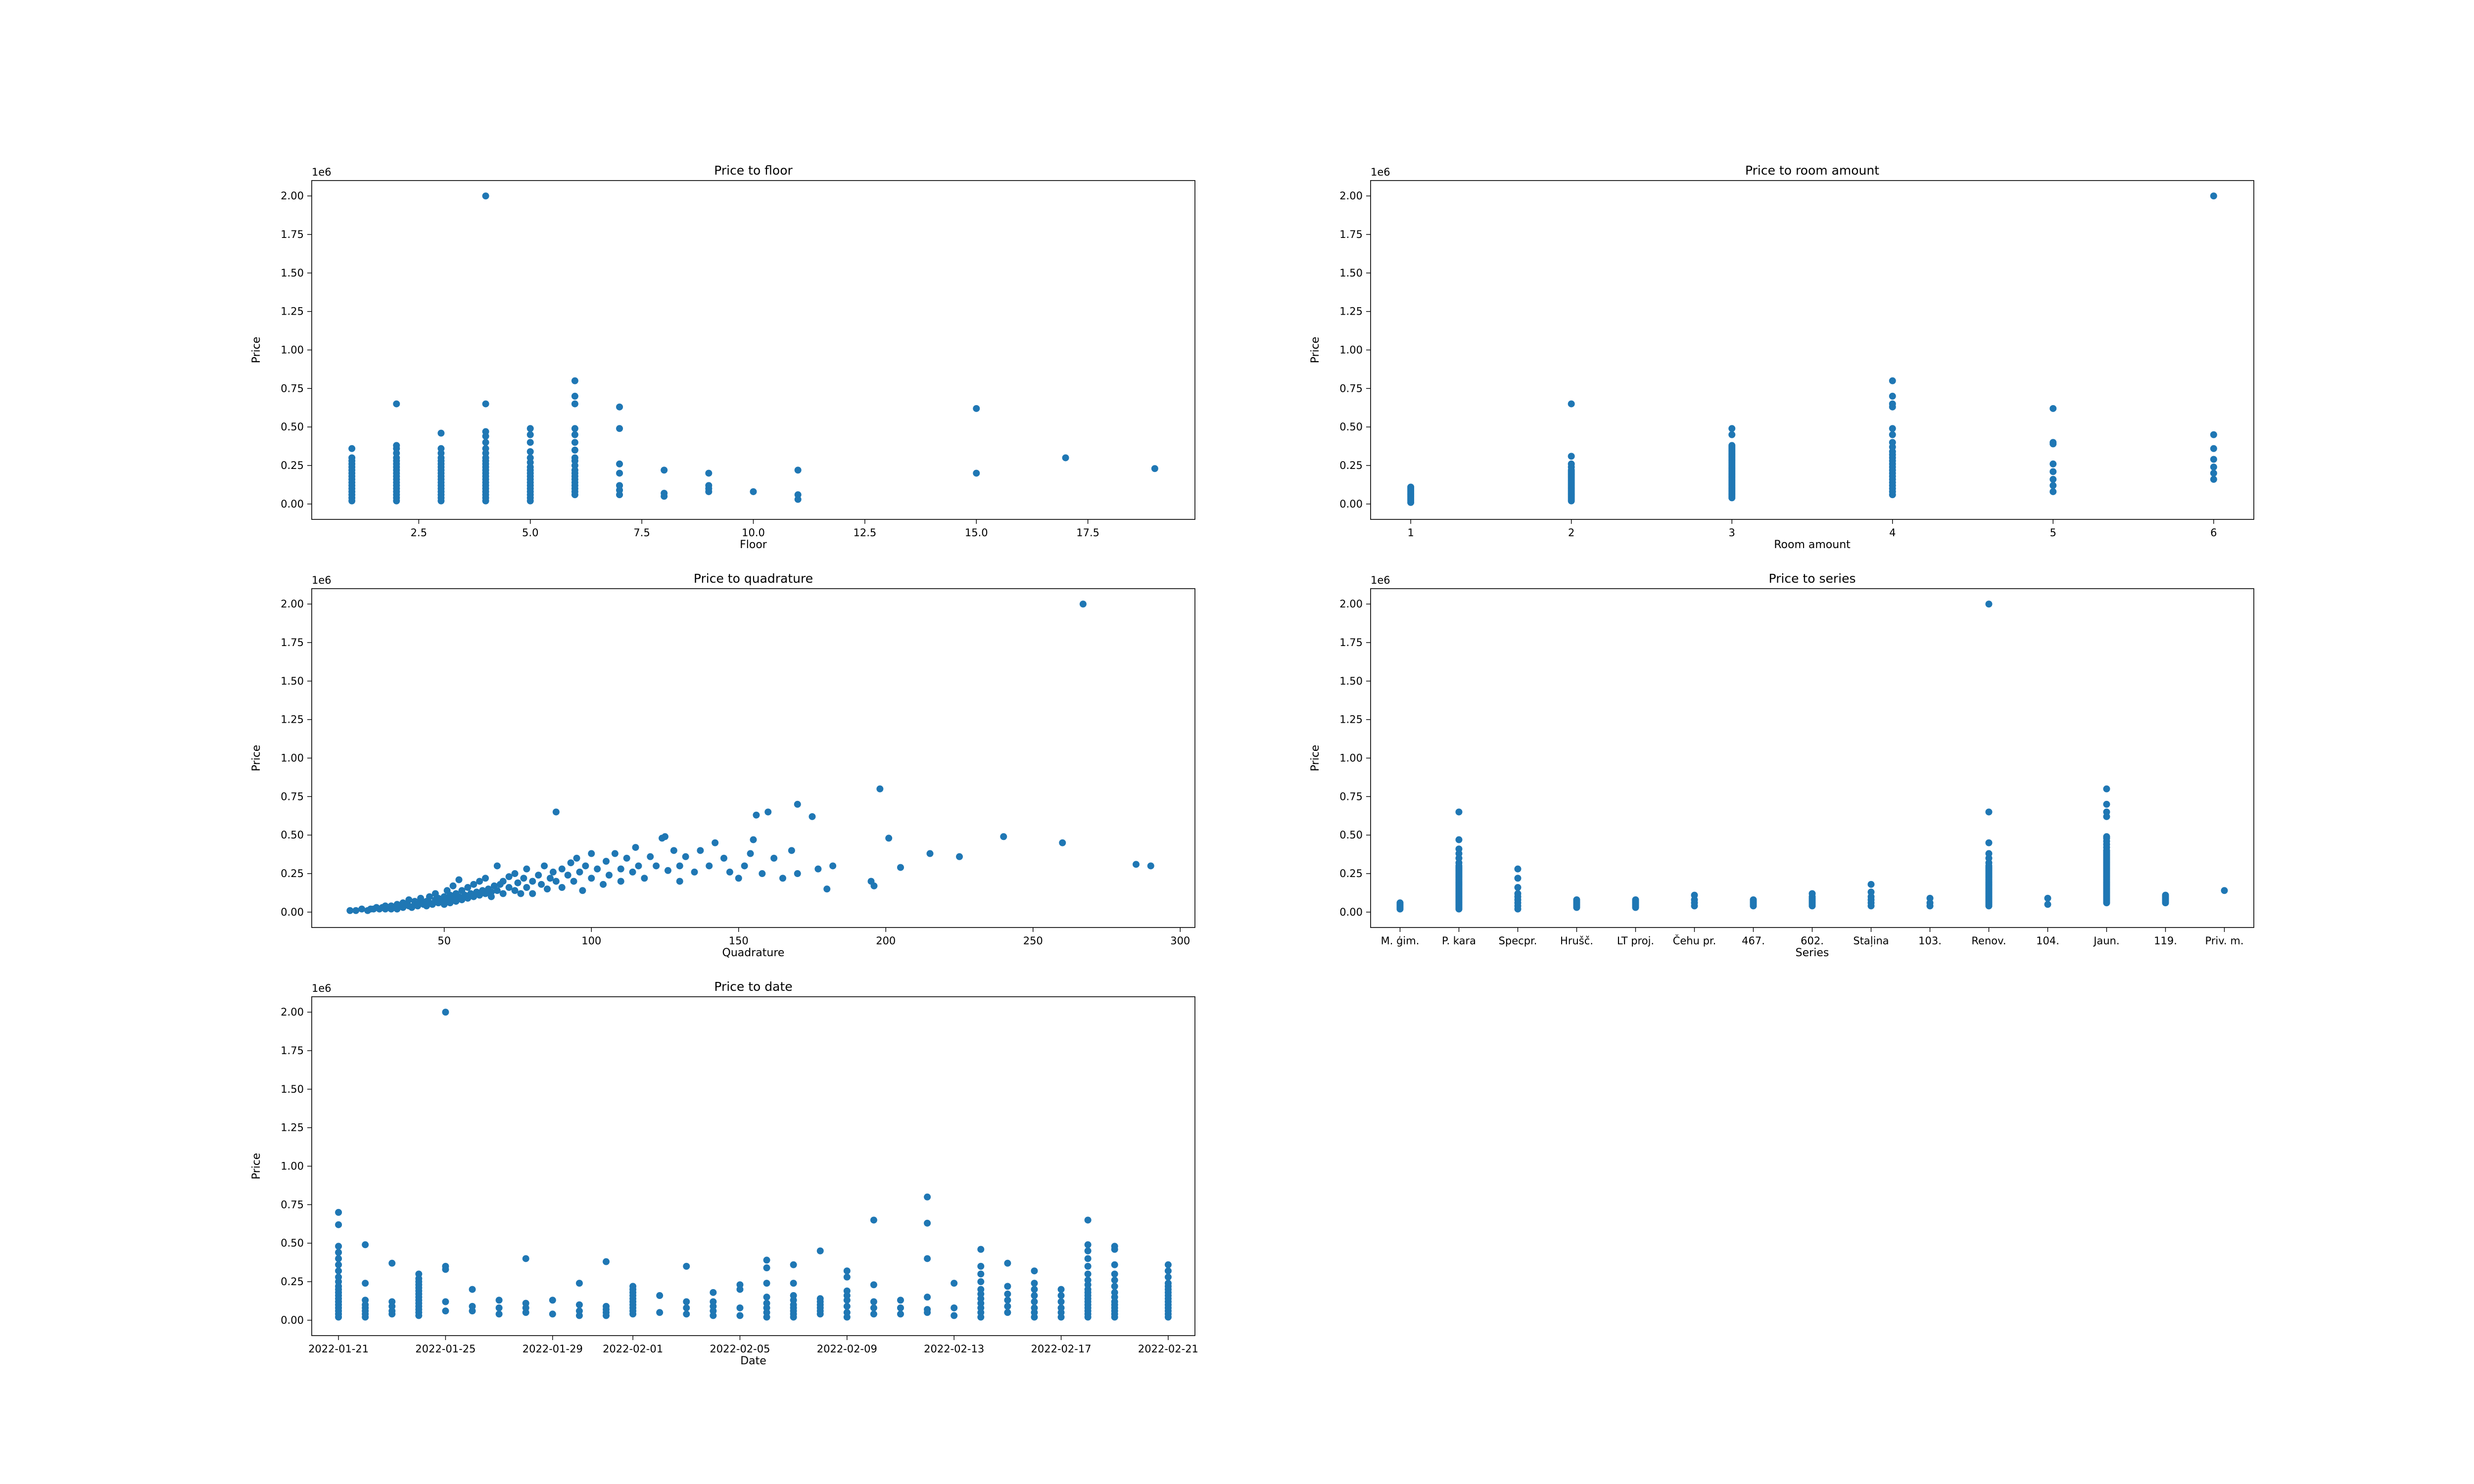 This screenshot has width=2474, height=1484. What do you see at coordinates (293, 1051) in the screenshot?
I see `y-tick-label: 1.75` at bounding box center [293, 1051].